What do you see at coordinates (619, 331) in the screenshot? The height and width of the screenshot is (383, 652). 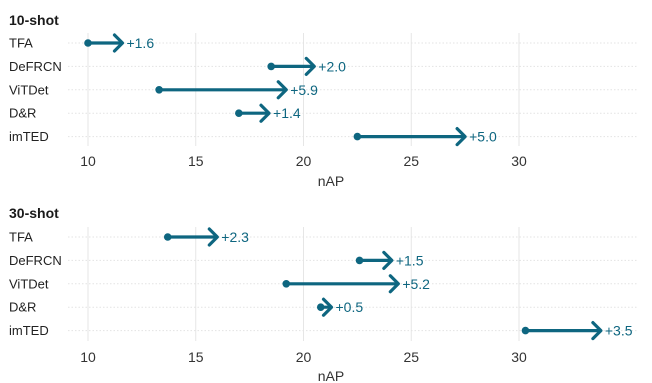 I see `delta-label: +3.5` at bounding box center [619, 331].